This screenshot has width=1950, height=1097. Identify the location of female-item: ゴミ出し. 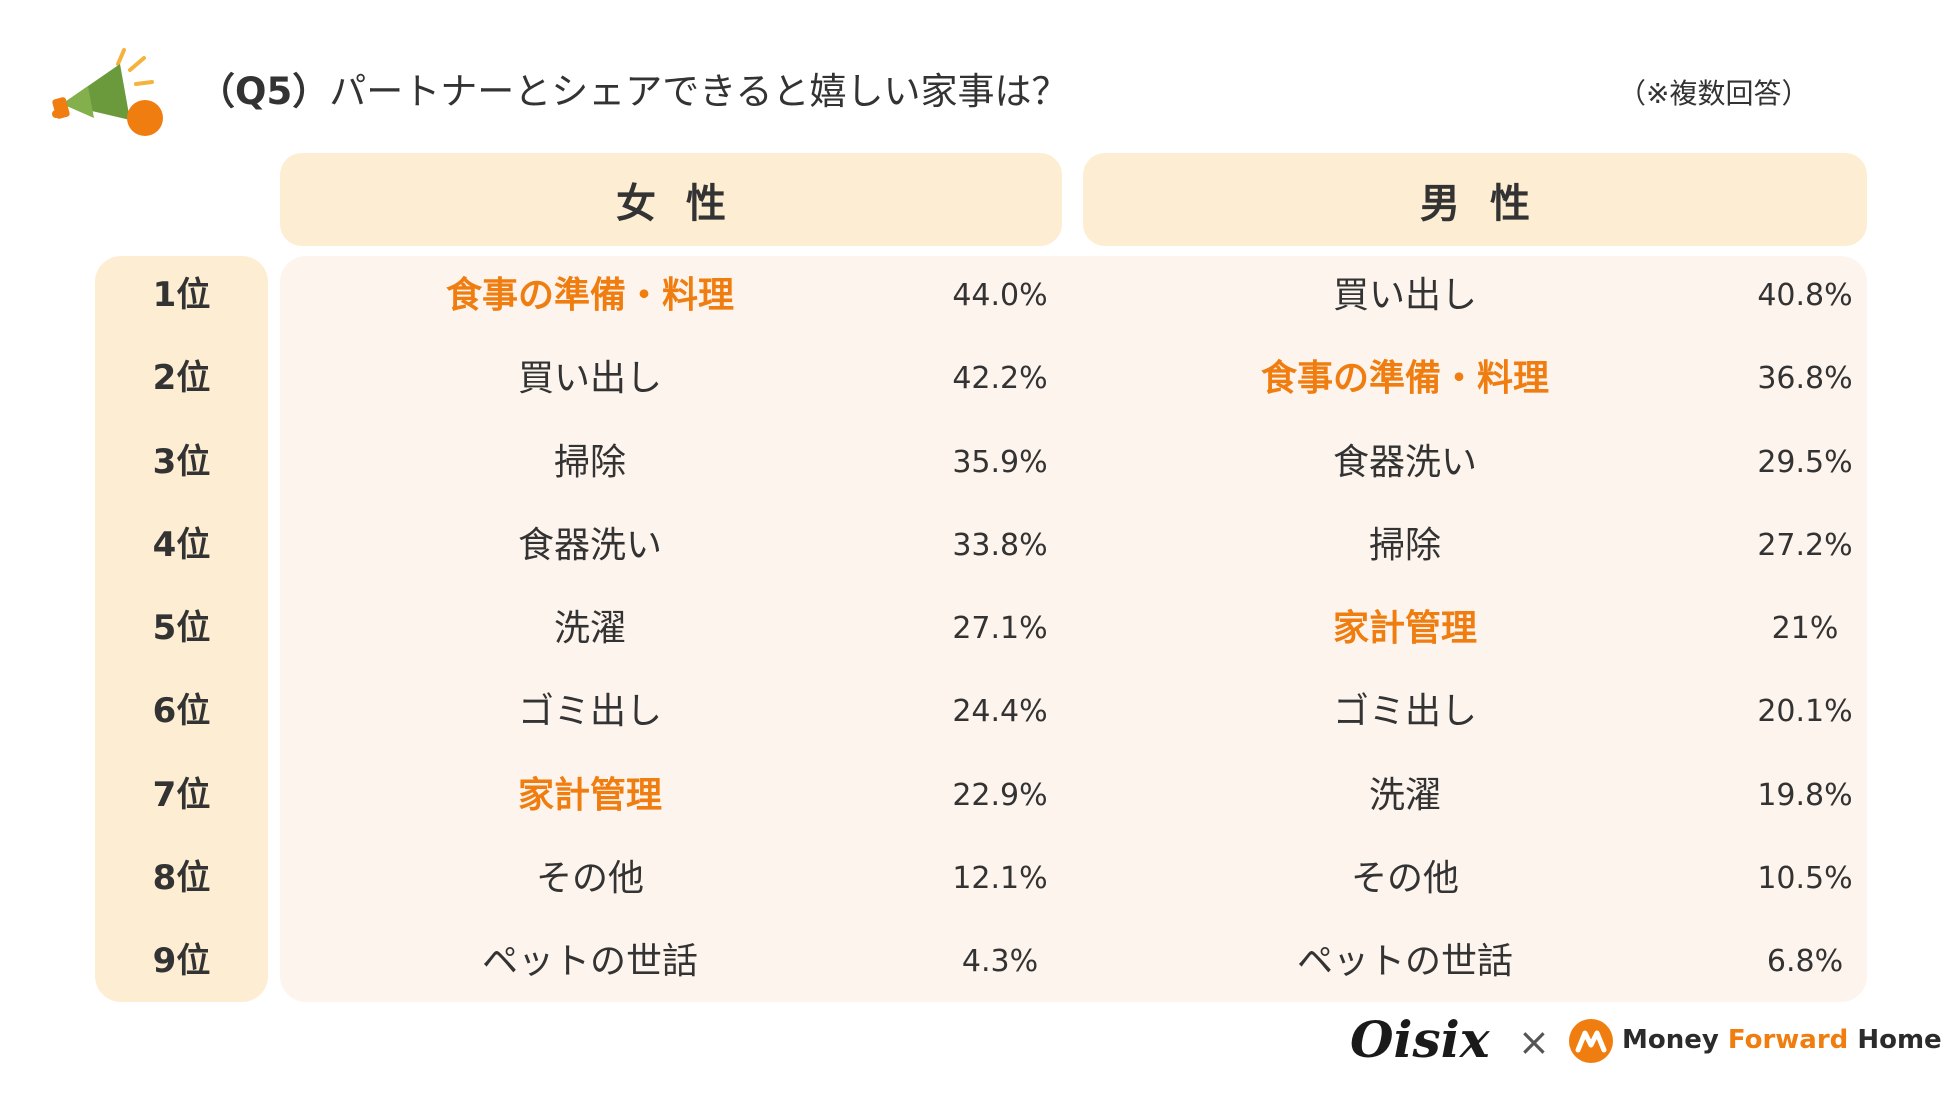
(589, 712).